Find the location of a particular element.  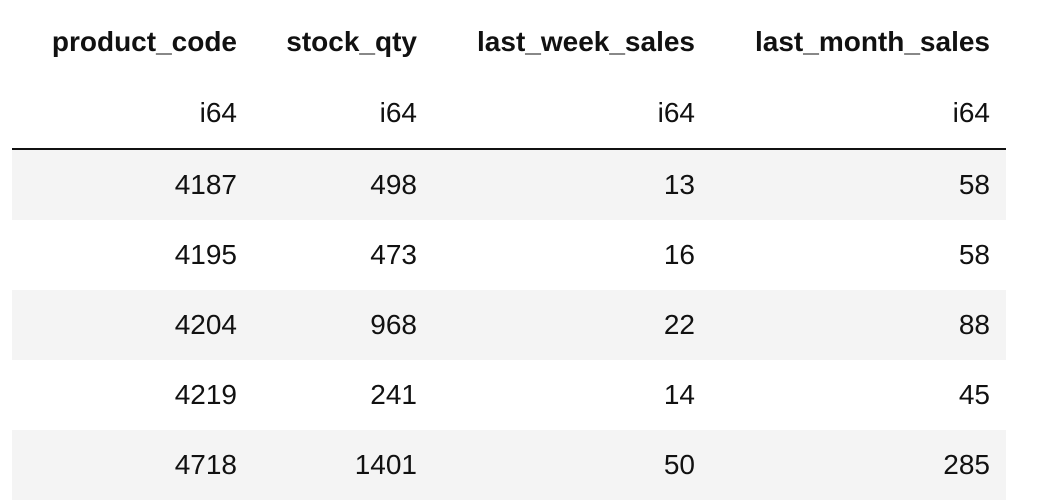

header-rule is located at coordinates (509, 149).